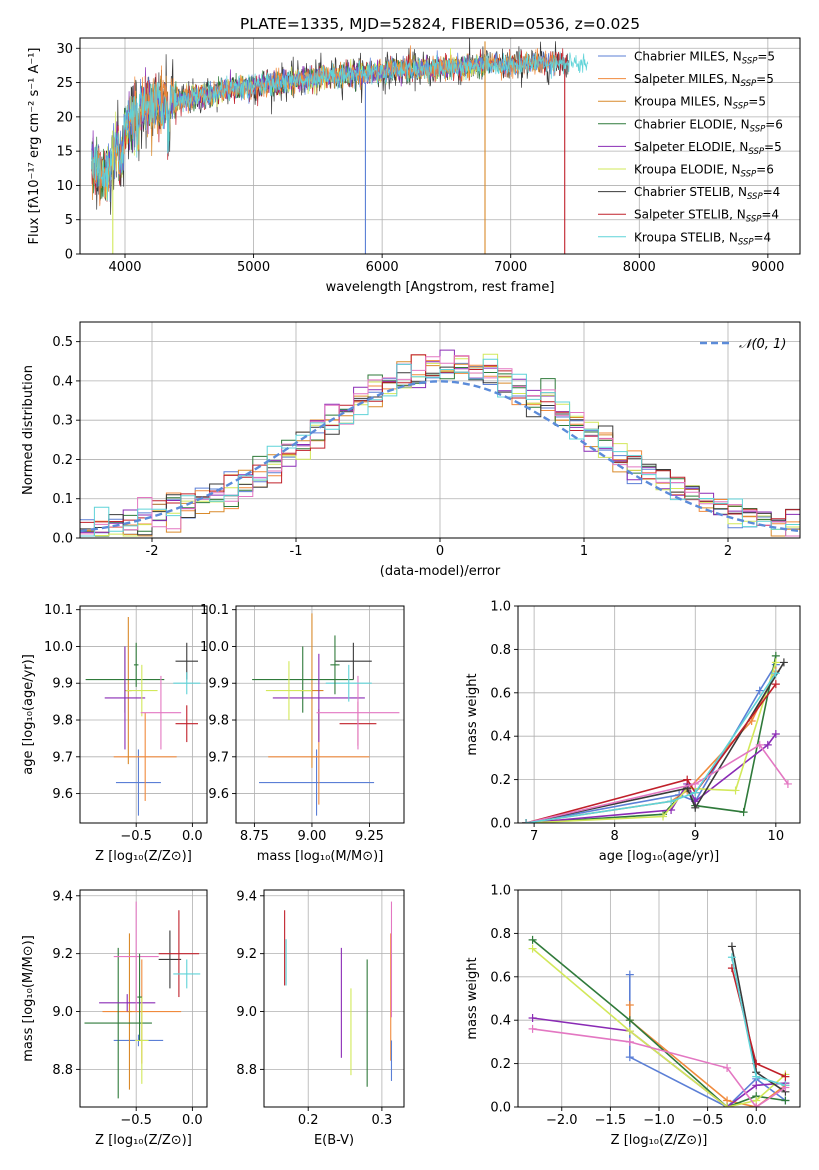 This screenshot has width=819, height=1170. Describe the element at coordinates (500, 607) in the screenshot. I see `y-tick-label: 1.0` at that location.